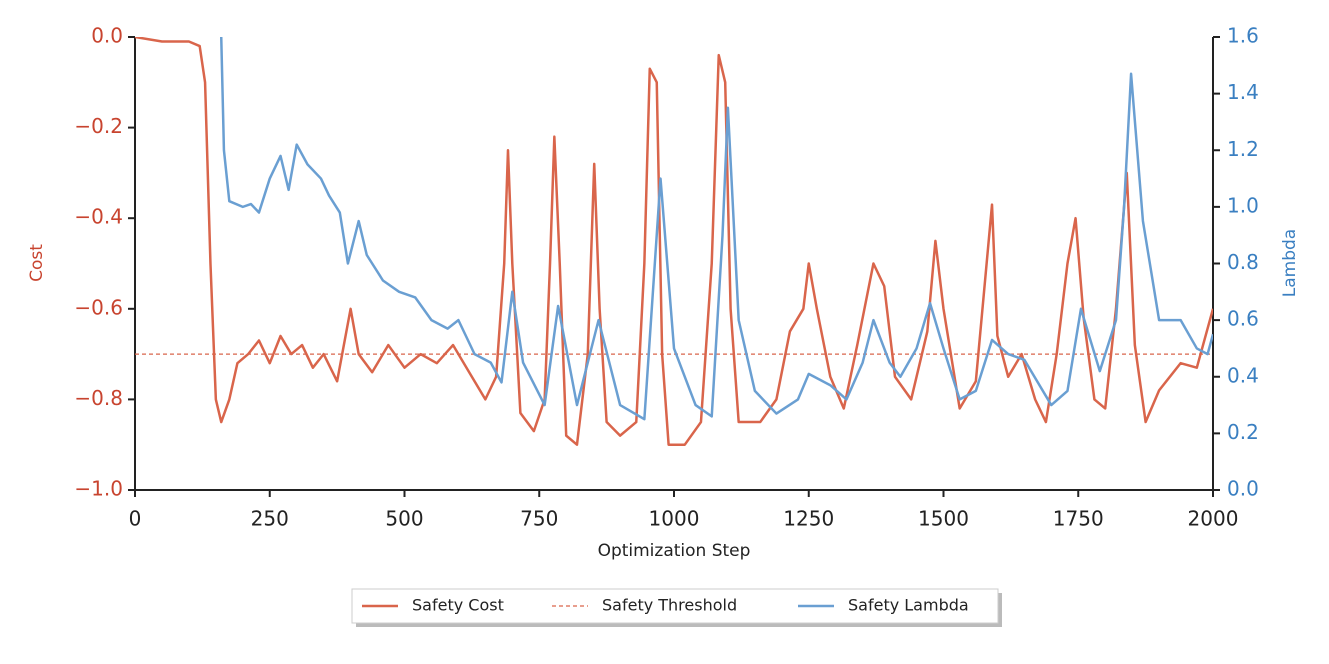  I want to click on y-tick-label: −0.8, so click(98, 398).